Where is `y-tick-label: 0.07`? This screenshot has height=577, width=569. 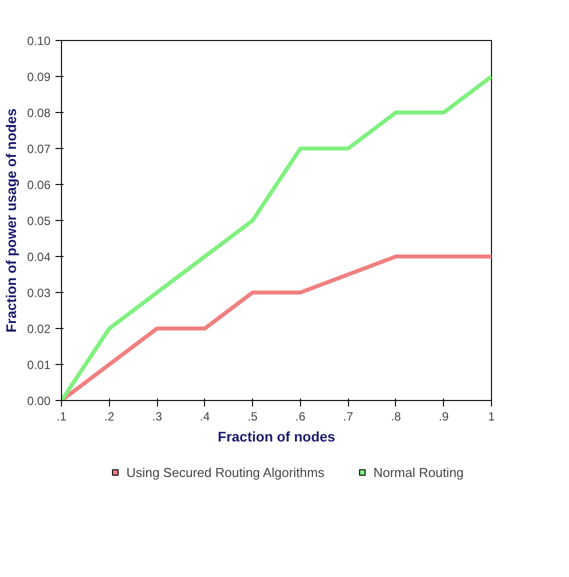
y-tick-label: 0.07 is located at coordinates (39, 149).